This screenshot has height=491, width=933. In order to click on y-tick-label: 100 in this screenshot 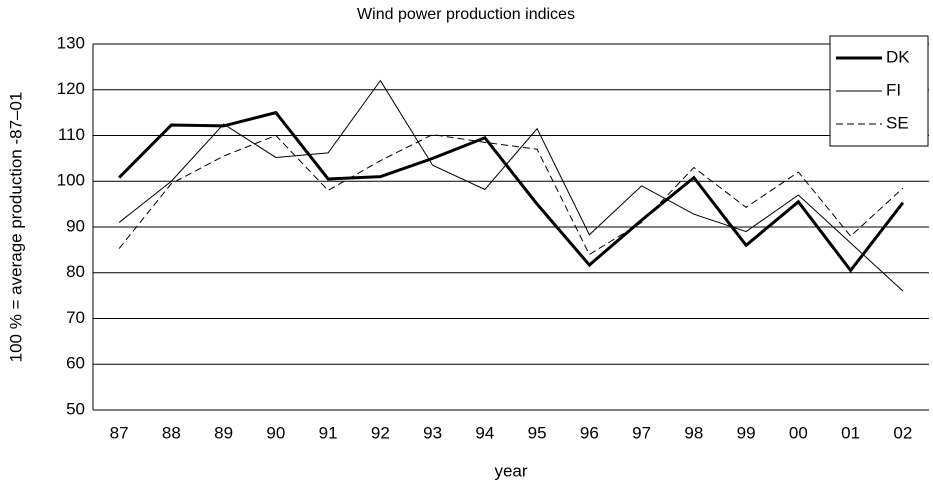, I will do `click(71, 180)`.